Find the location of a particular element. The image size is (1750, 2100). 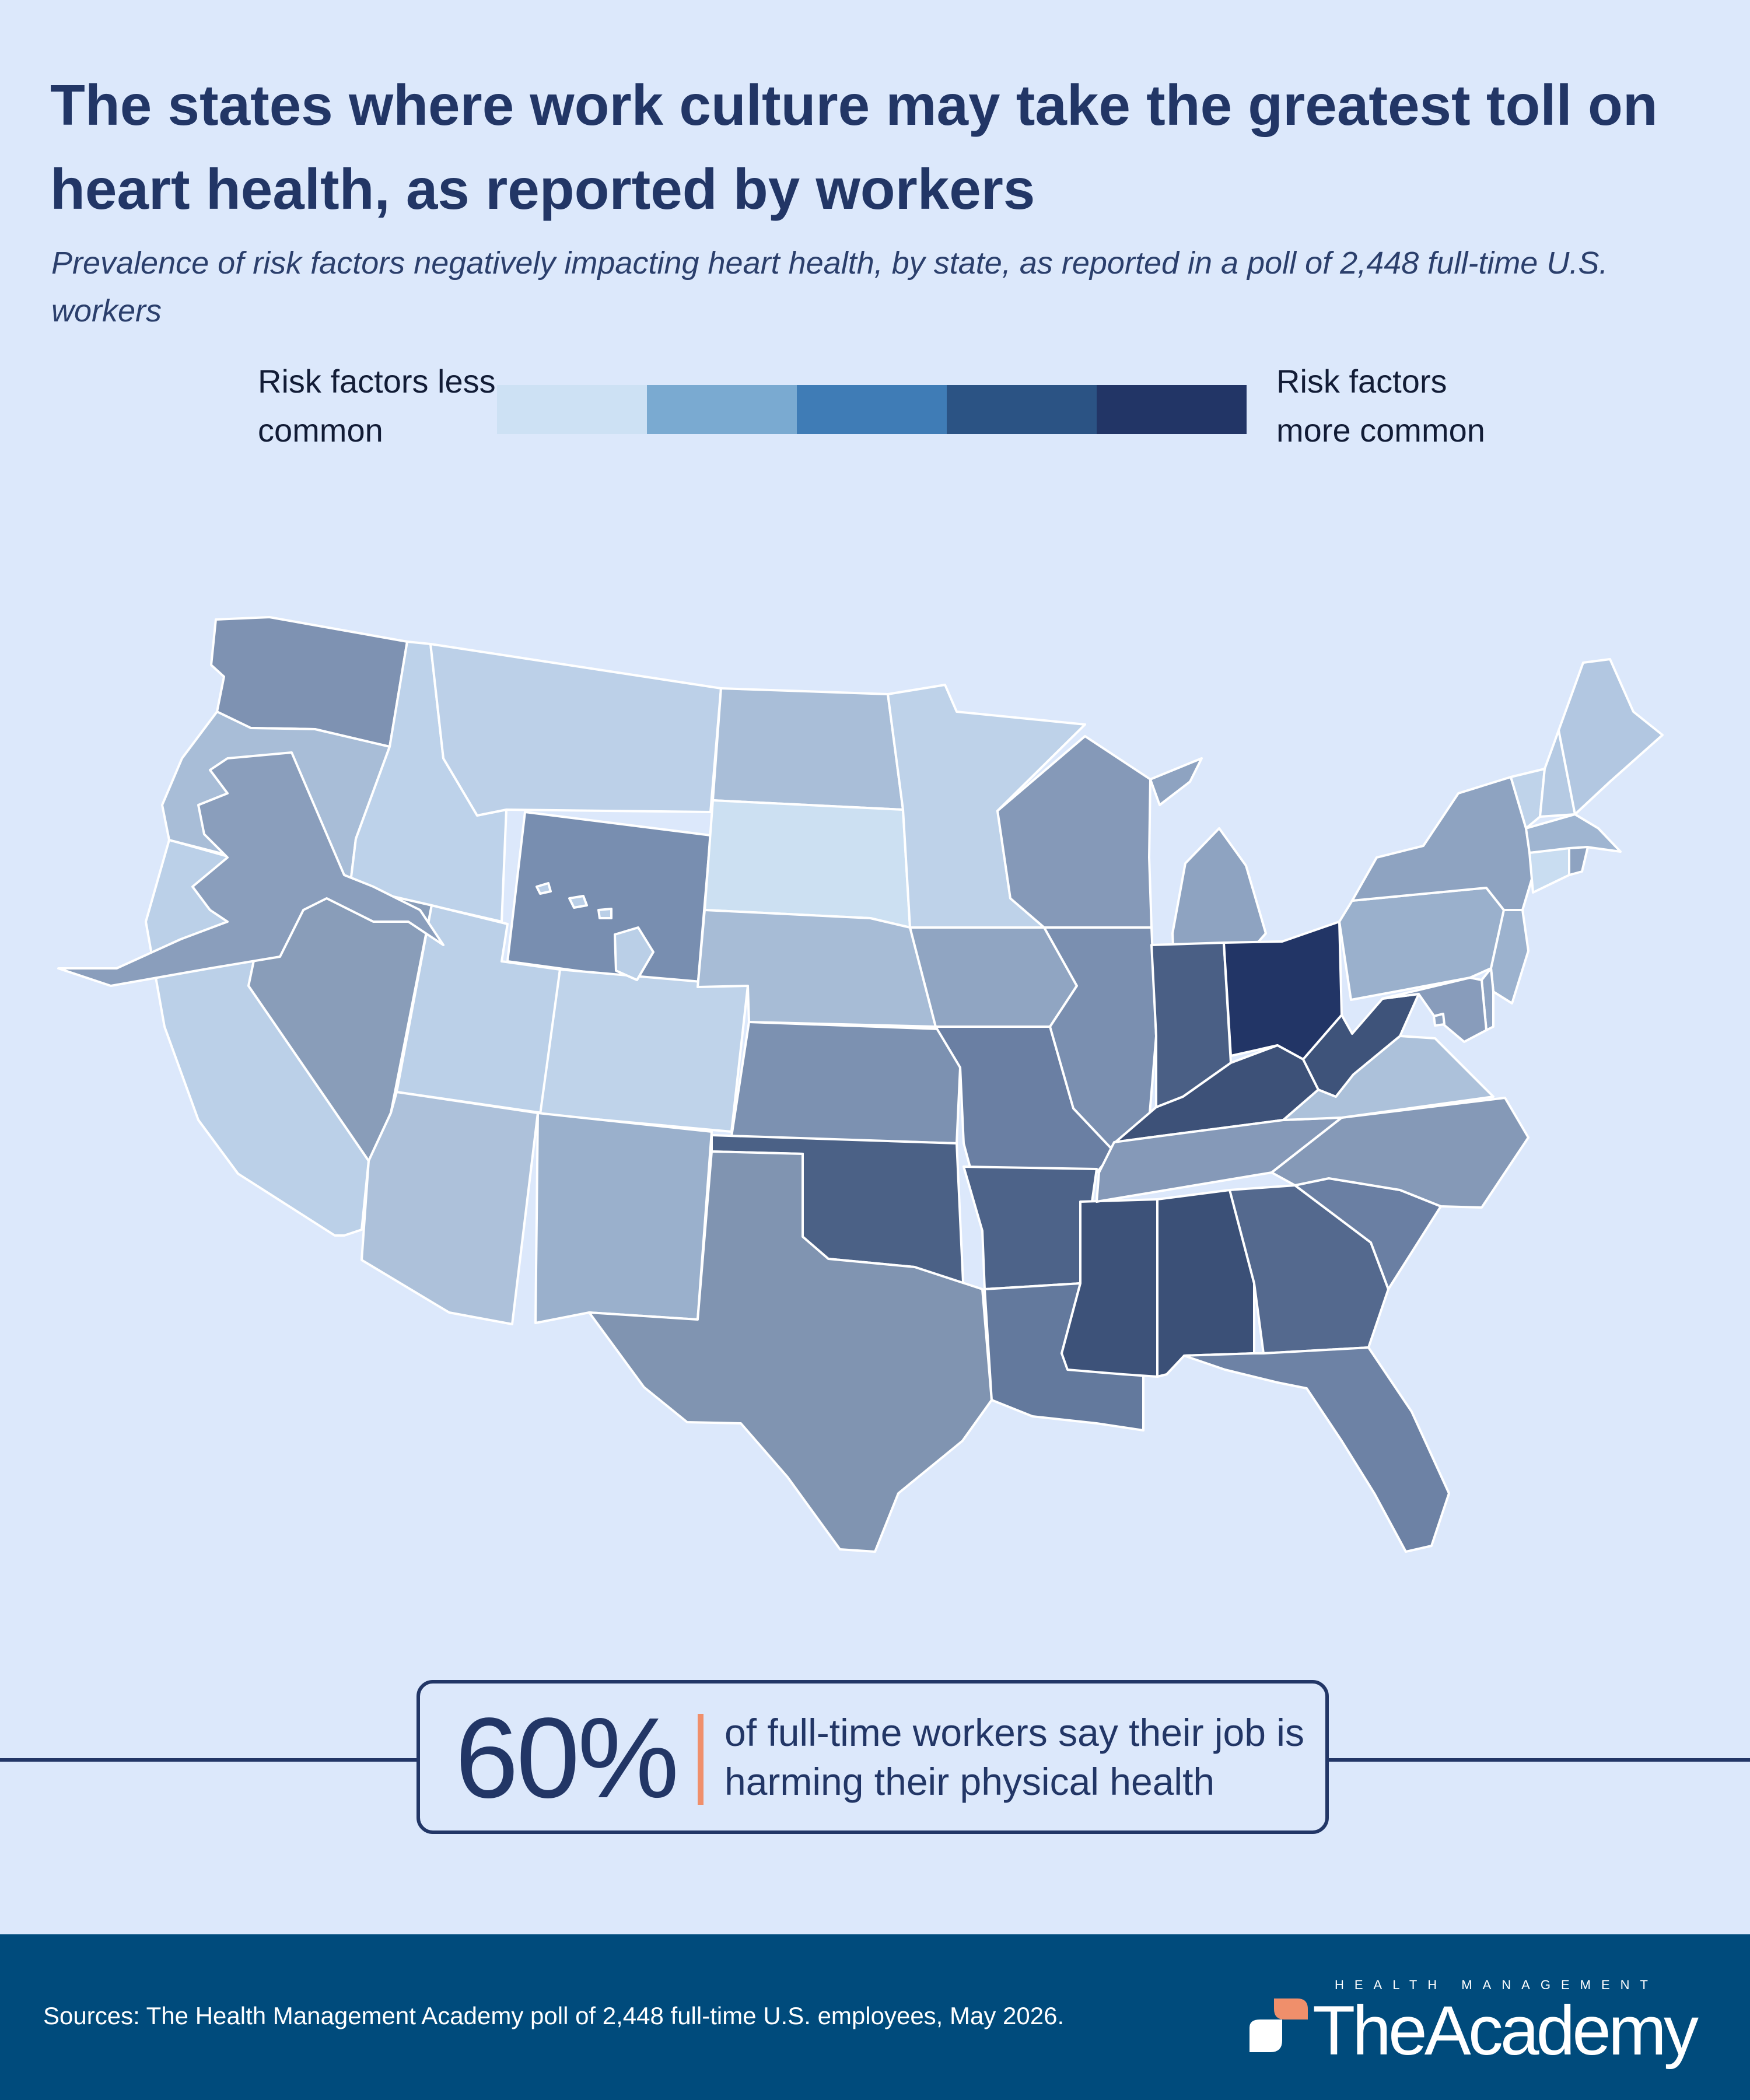

state-MI is located at coordinates (1208, 865).